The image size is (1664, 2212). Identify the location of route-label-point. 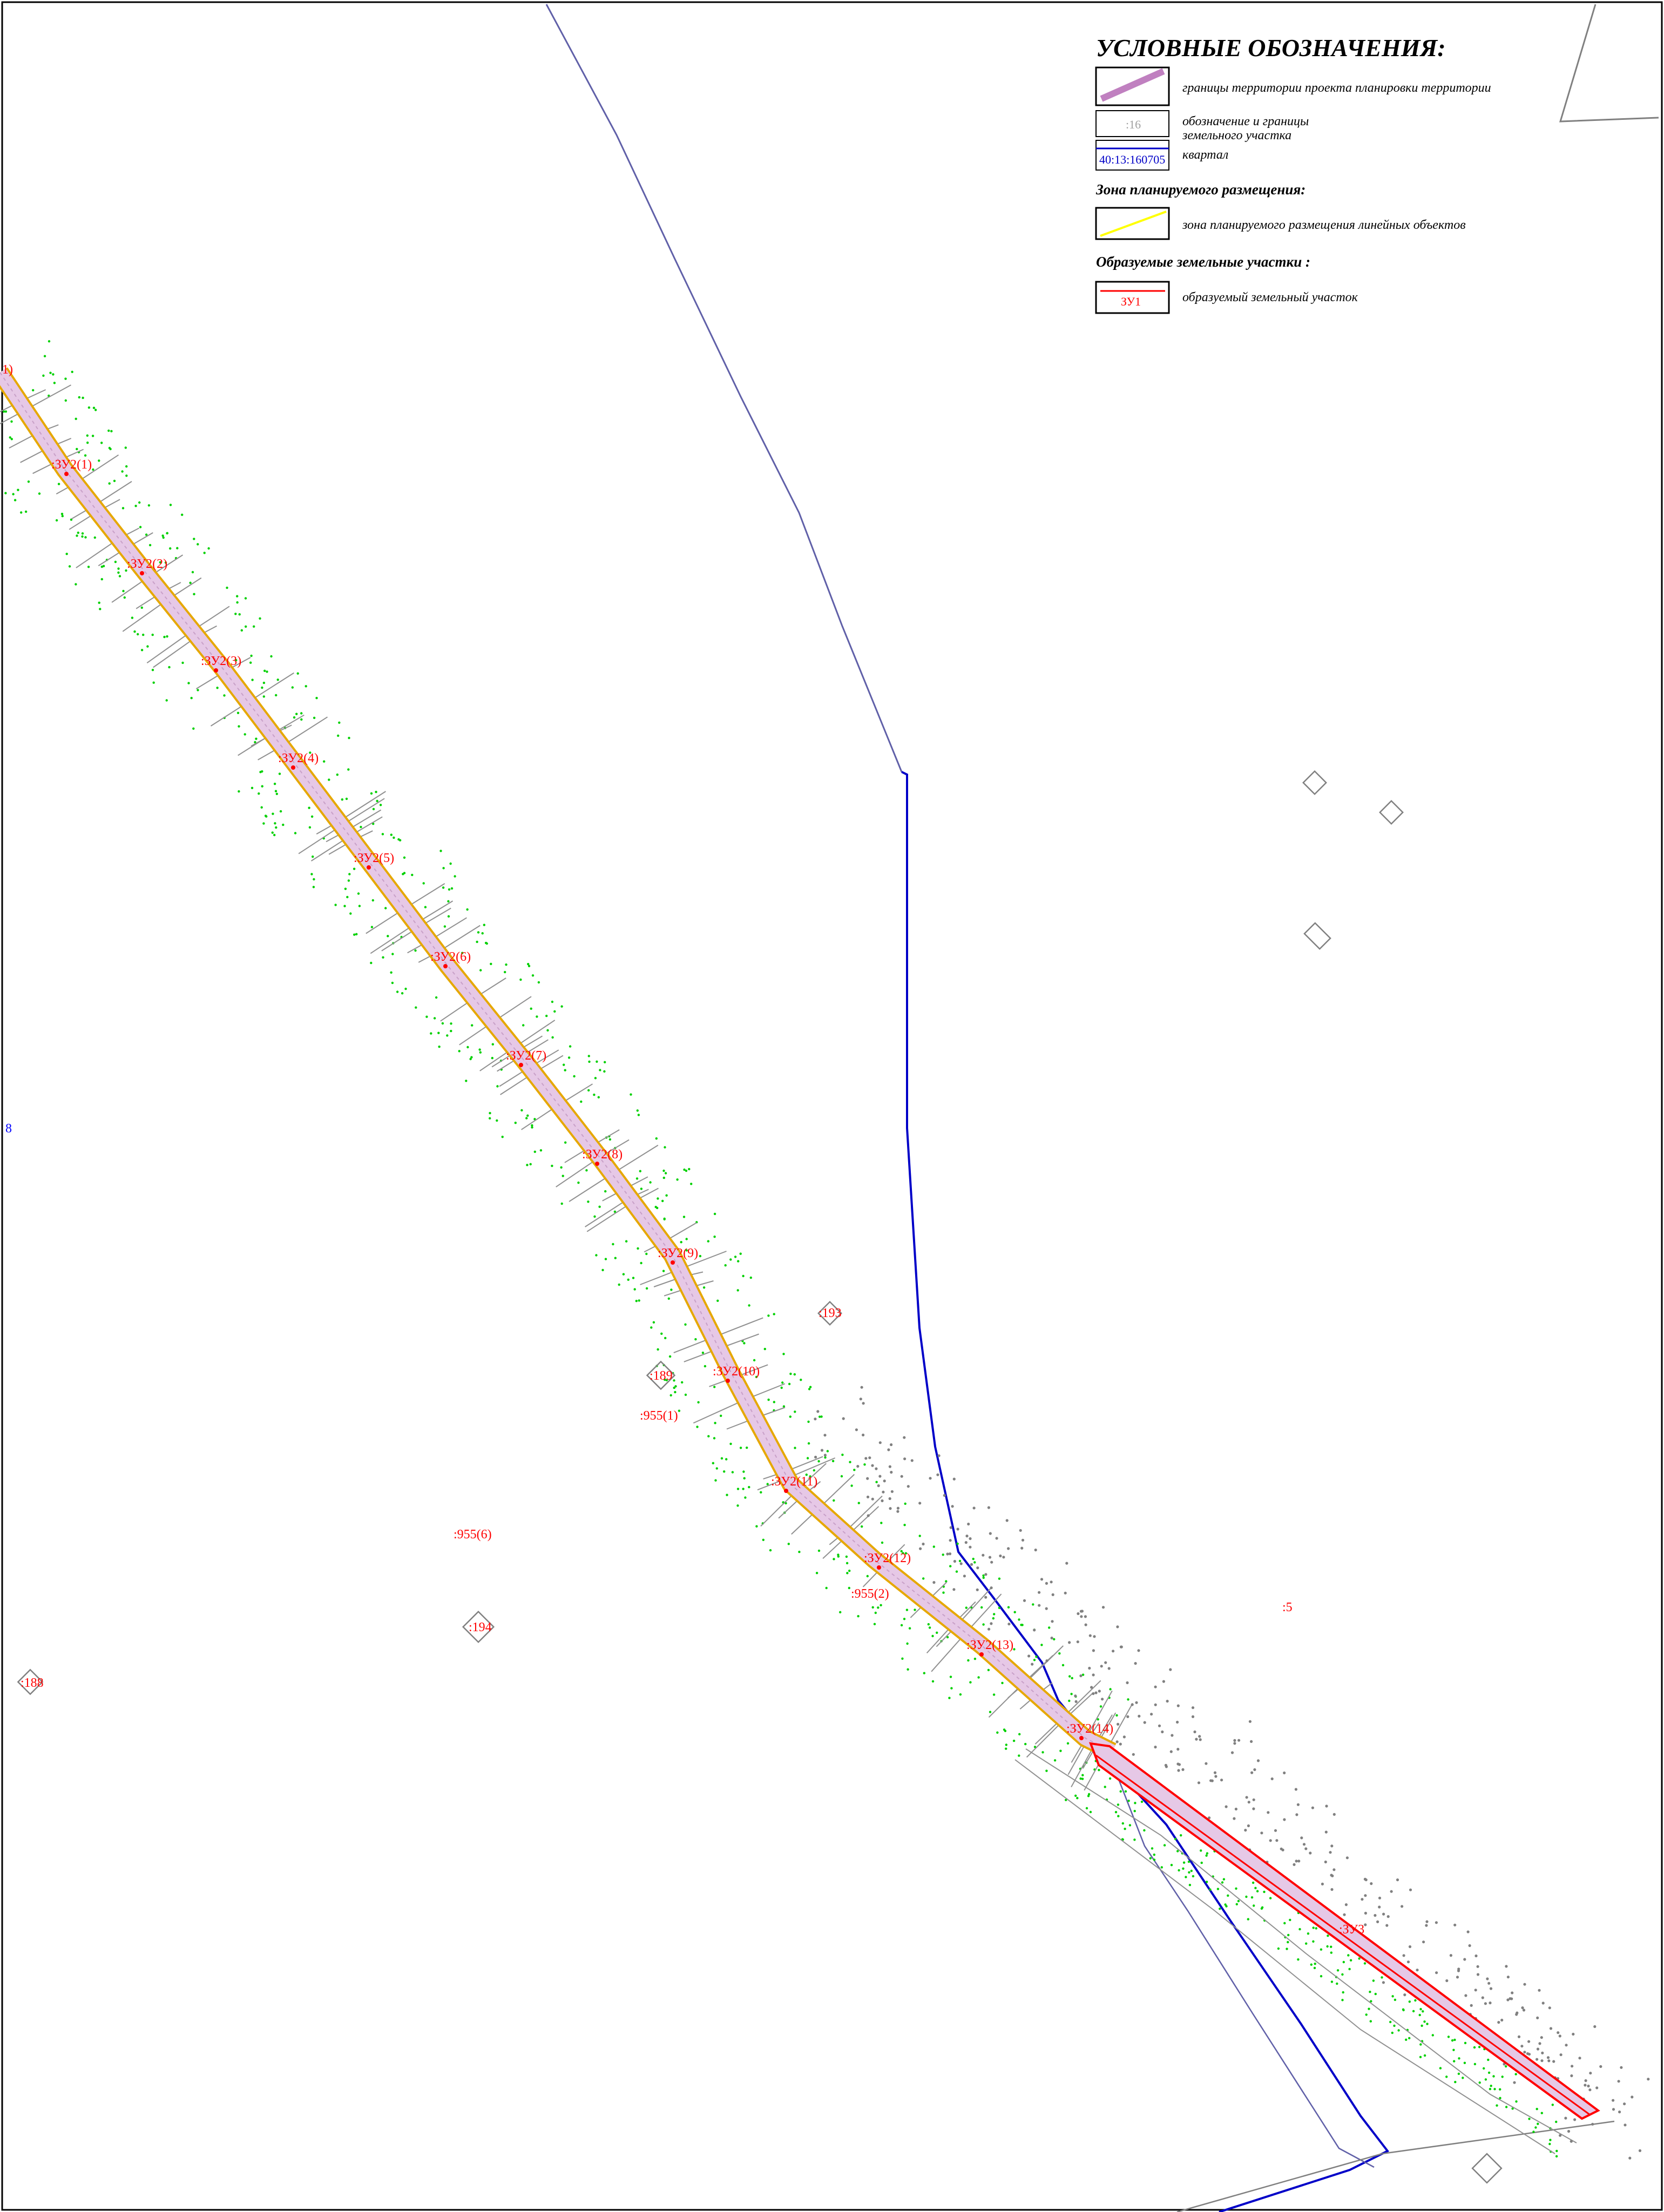
(597, 1164).